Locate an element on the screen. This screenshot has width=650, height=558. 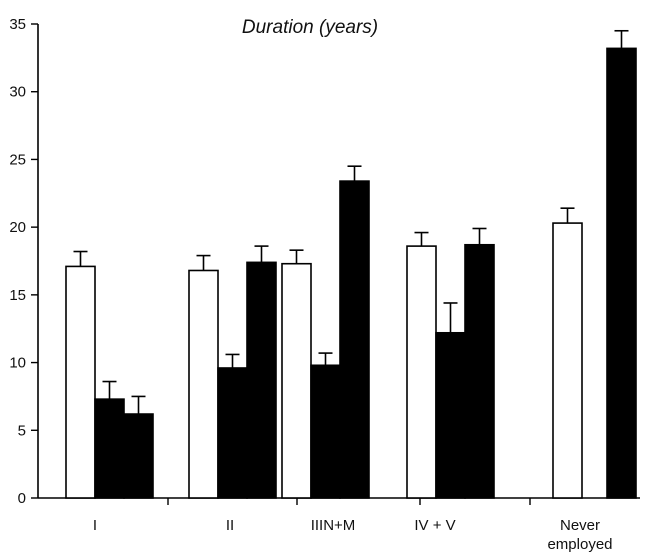
x-category-label: II is located at coordinates (230, 525).